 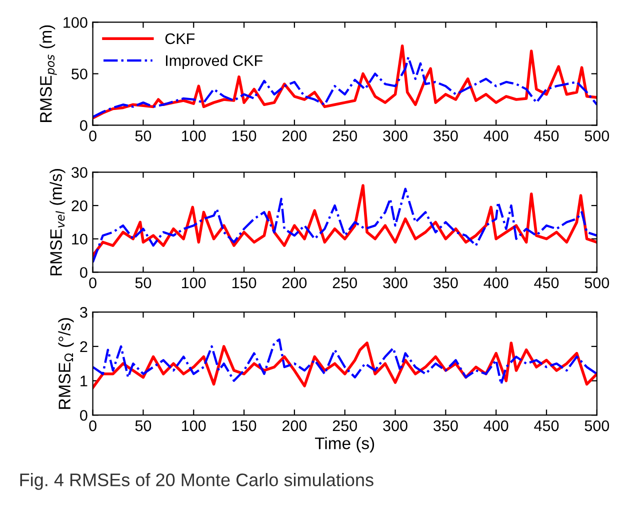 What do you see at coordinates (80, 172) in the screenshot?
I see `y-tick-label: 30` at bounding box center [80, 172].